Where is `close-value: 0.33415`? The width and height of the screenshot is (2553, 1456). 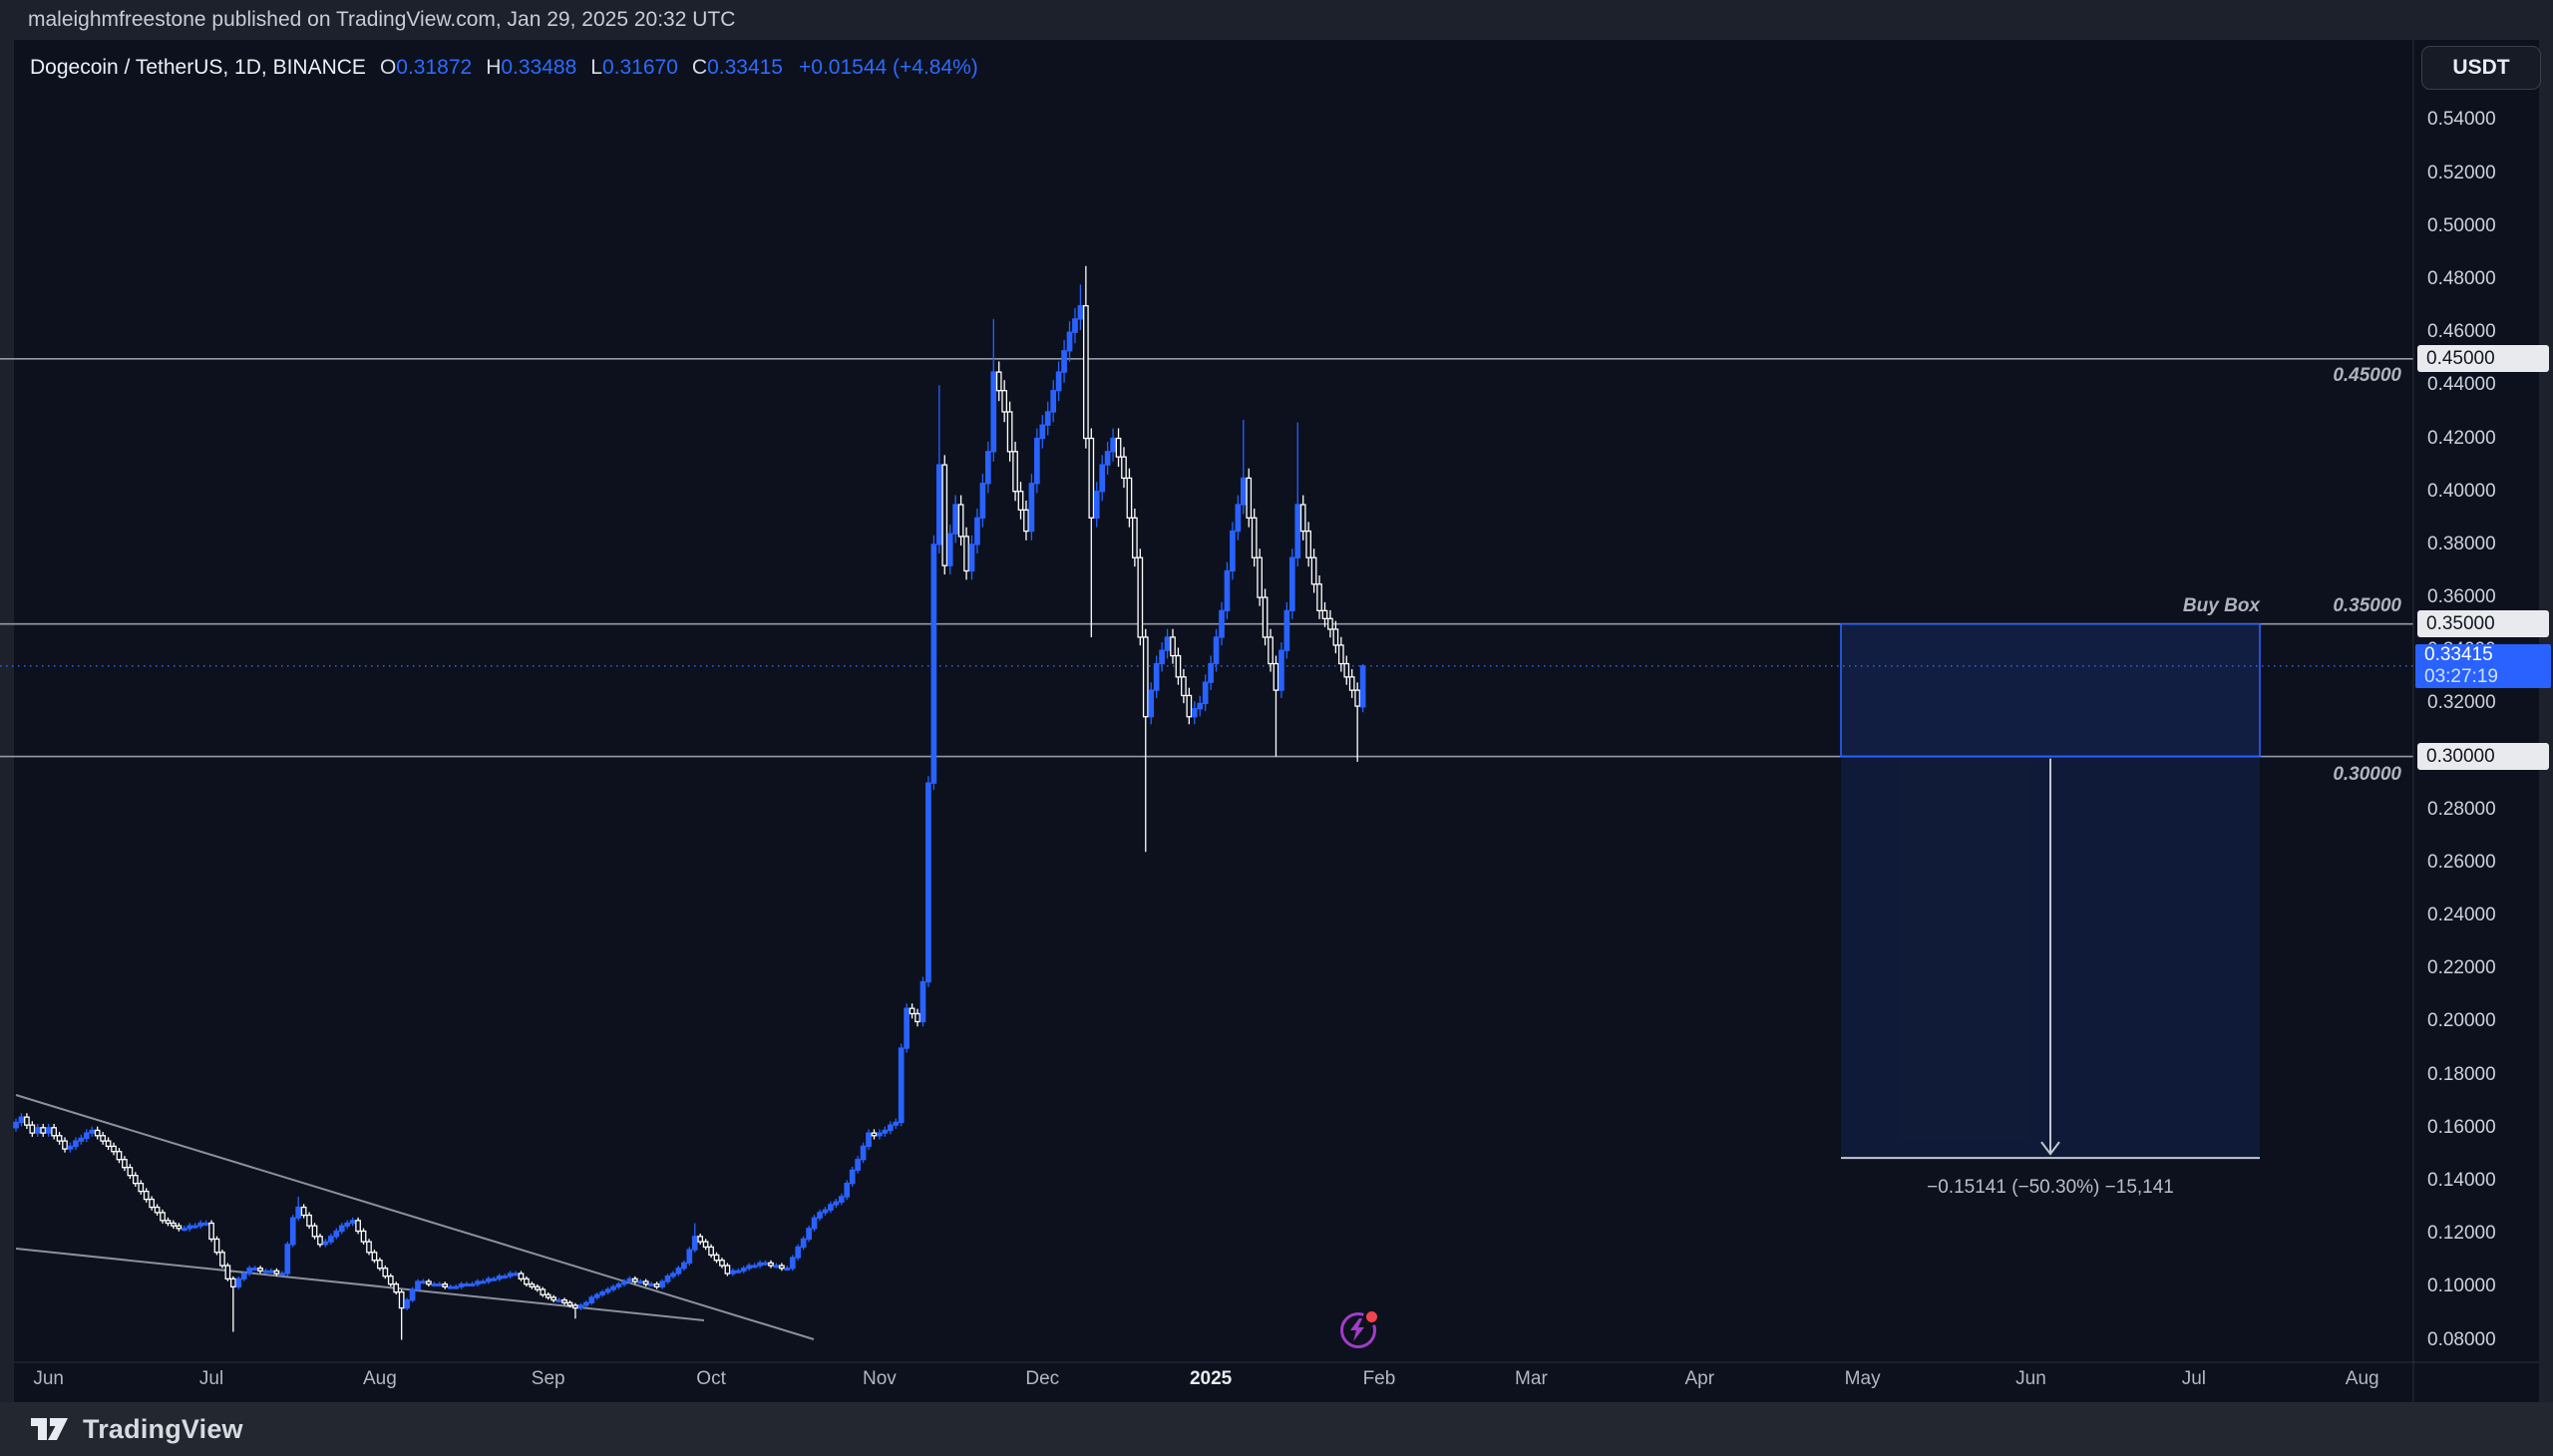
close-value: 0.33415 is located at coordinates (745, 67).